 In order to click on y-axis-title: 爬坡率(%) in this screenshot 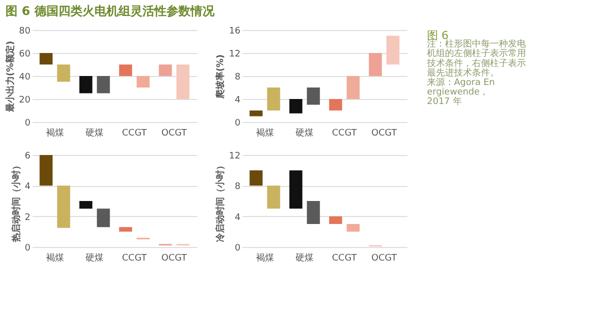, I will do `click(220, 77)`.